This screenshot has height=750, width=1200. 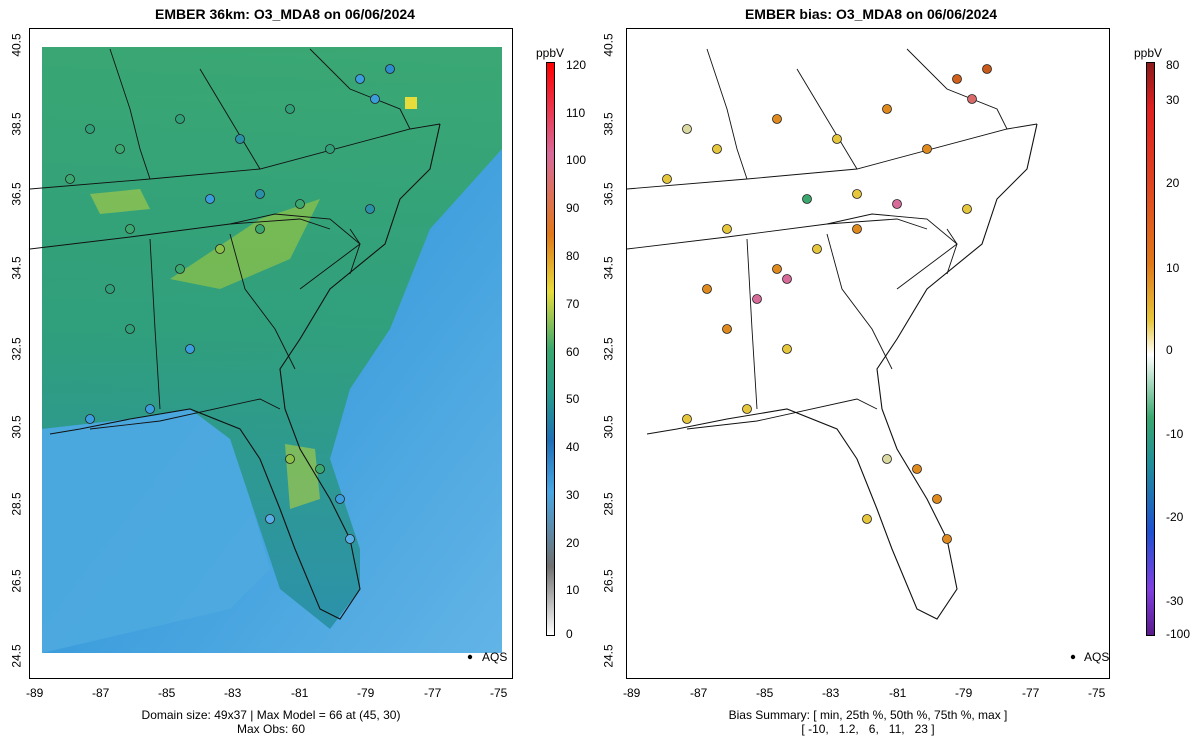 What do you see at coordinates (868, 729) in the screenshot?
I see `right-footer-line2: [ -10, 1.2, 6, 11, 23 ]` at bounding box center [868, 729].